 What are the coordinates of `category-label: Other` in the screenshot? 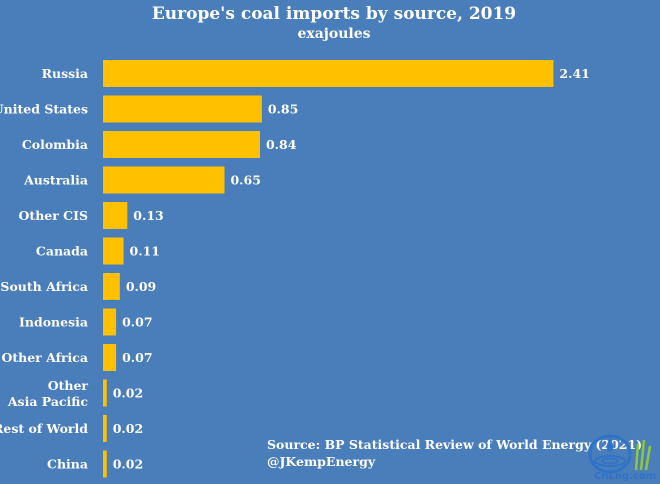 It's located at (68, 385).